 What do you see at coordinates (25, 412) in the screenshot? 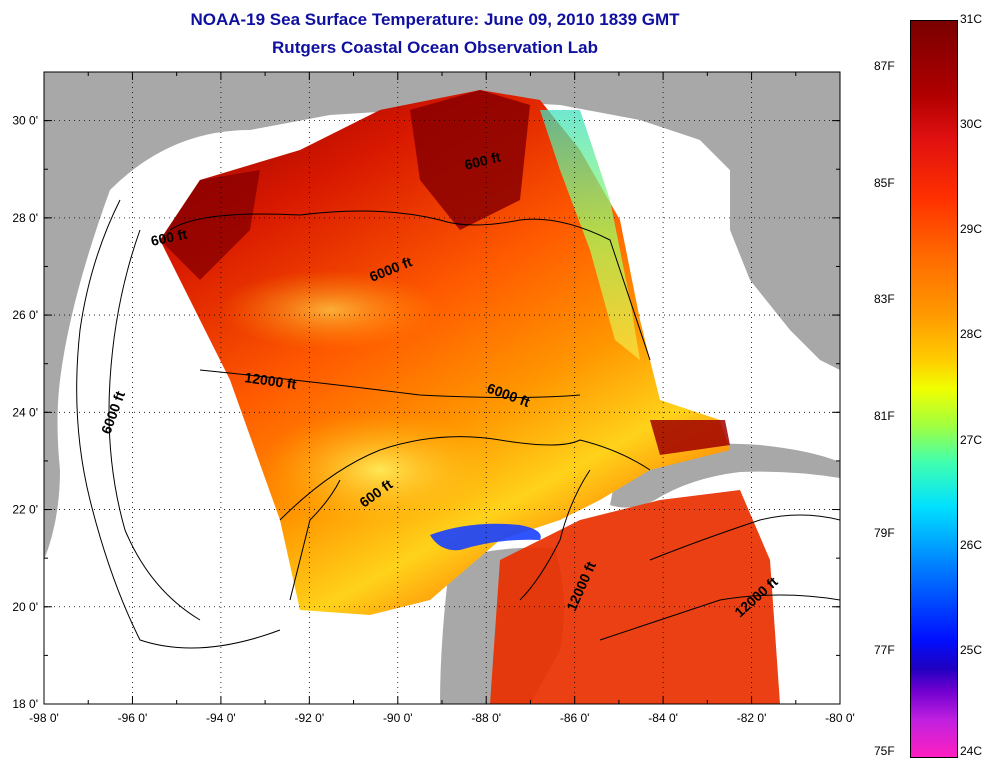
I see `lat-tick-label: 24 0'` at bounding box center [25, 412].